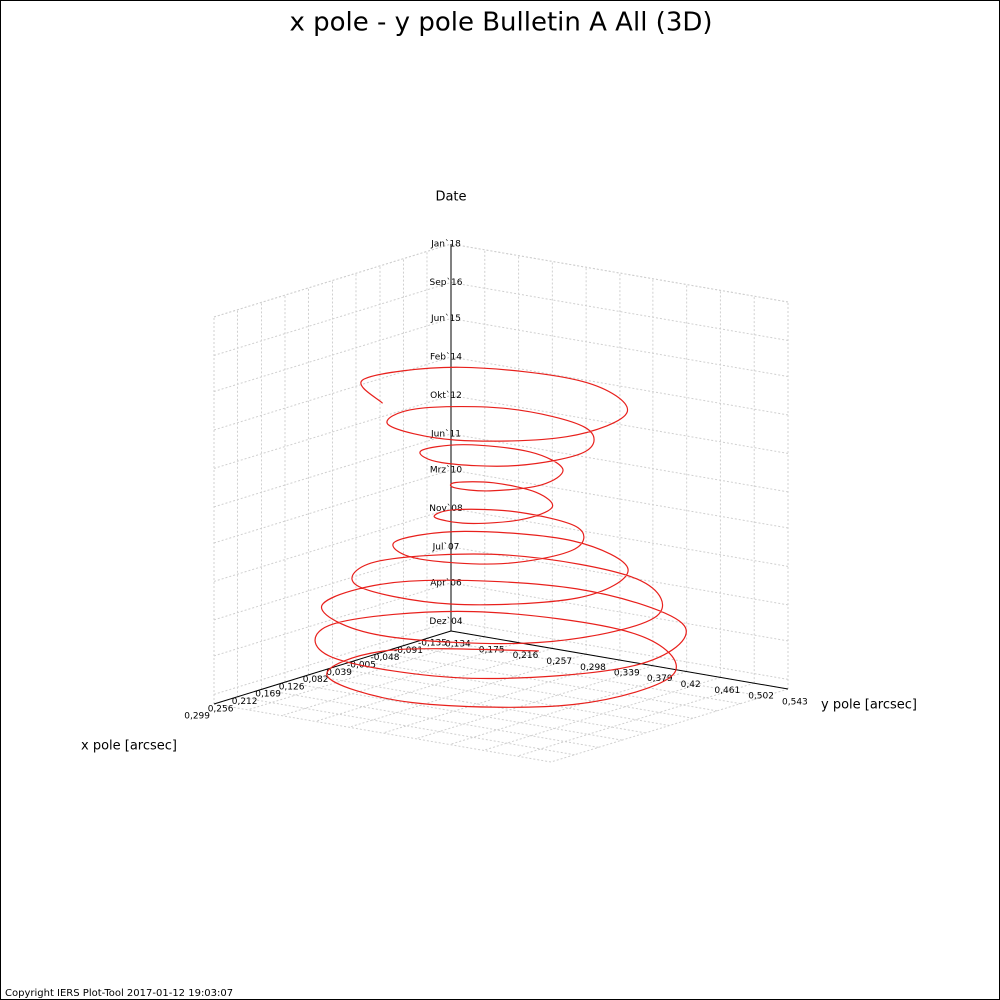 This screenshot has height=1000, width=1000. What do you see at coordinates (446, 508) in the screenshot?
I see `z-tick-label: Nov`08` at bounding box center [446, 508].